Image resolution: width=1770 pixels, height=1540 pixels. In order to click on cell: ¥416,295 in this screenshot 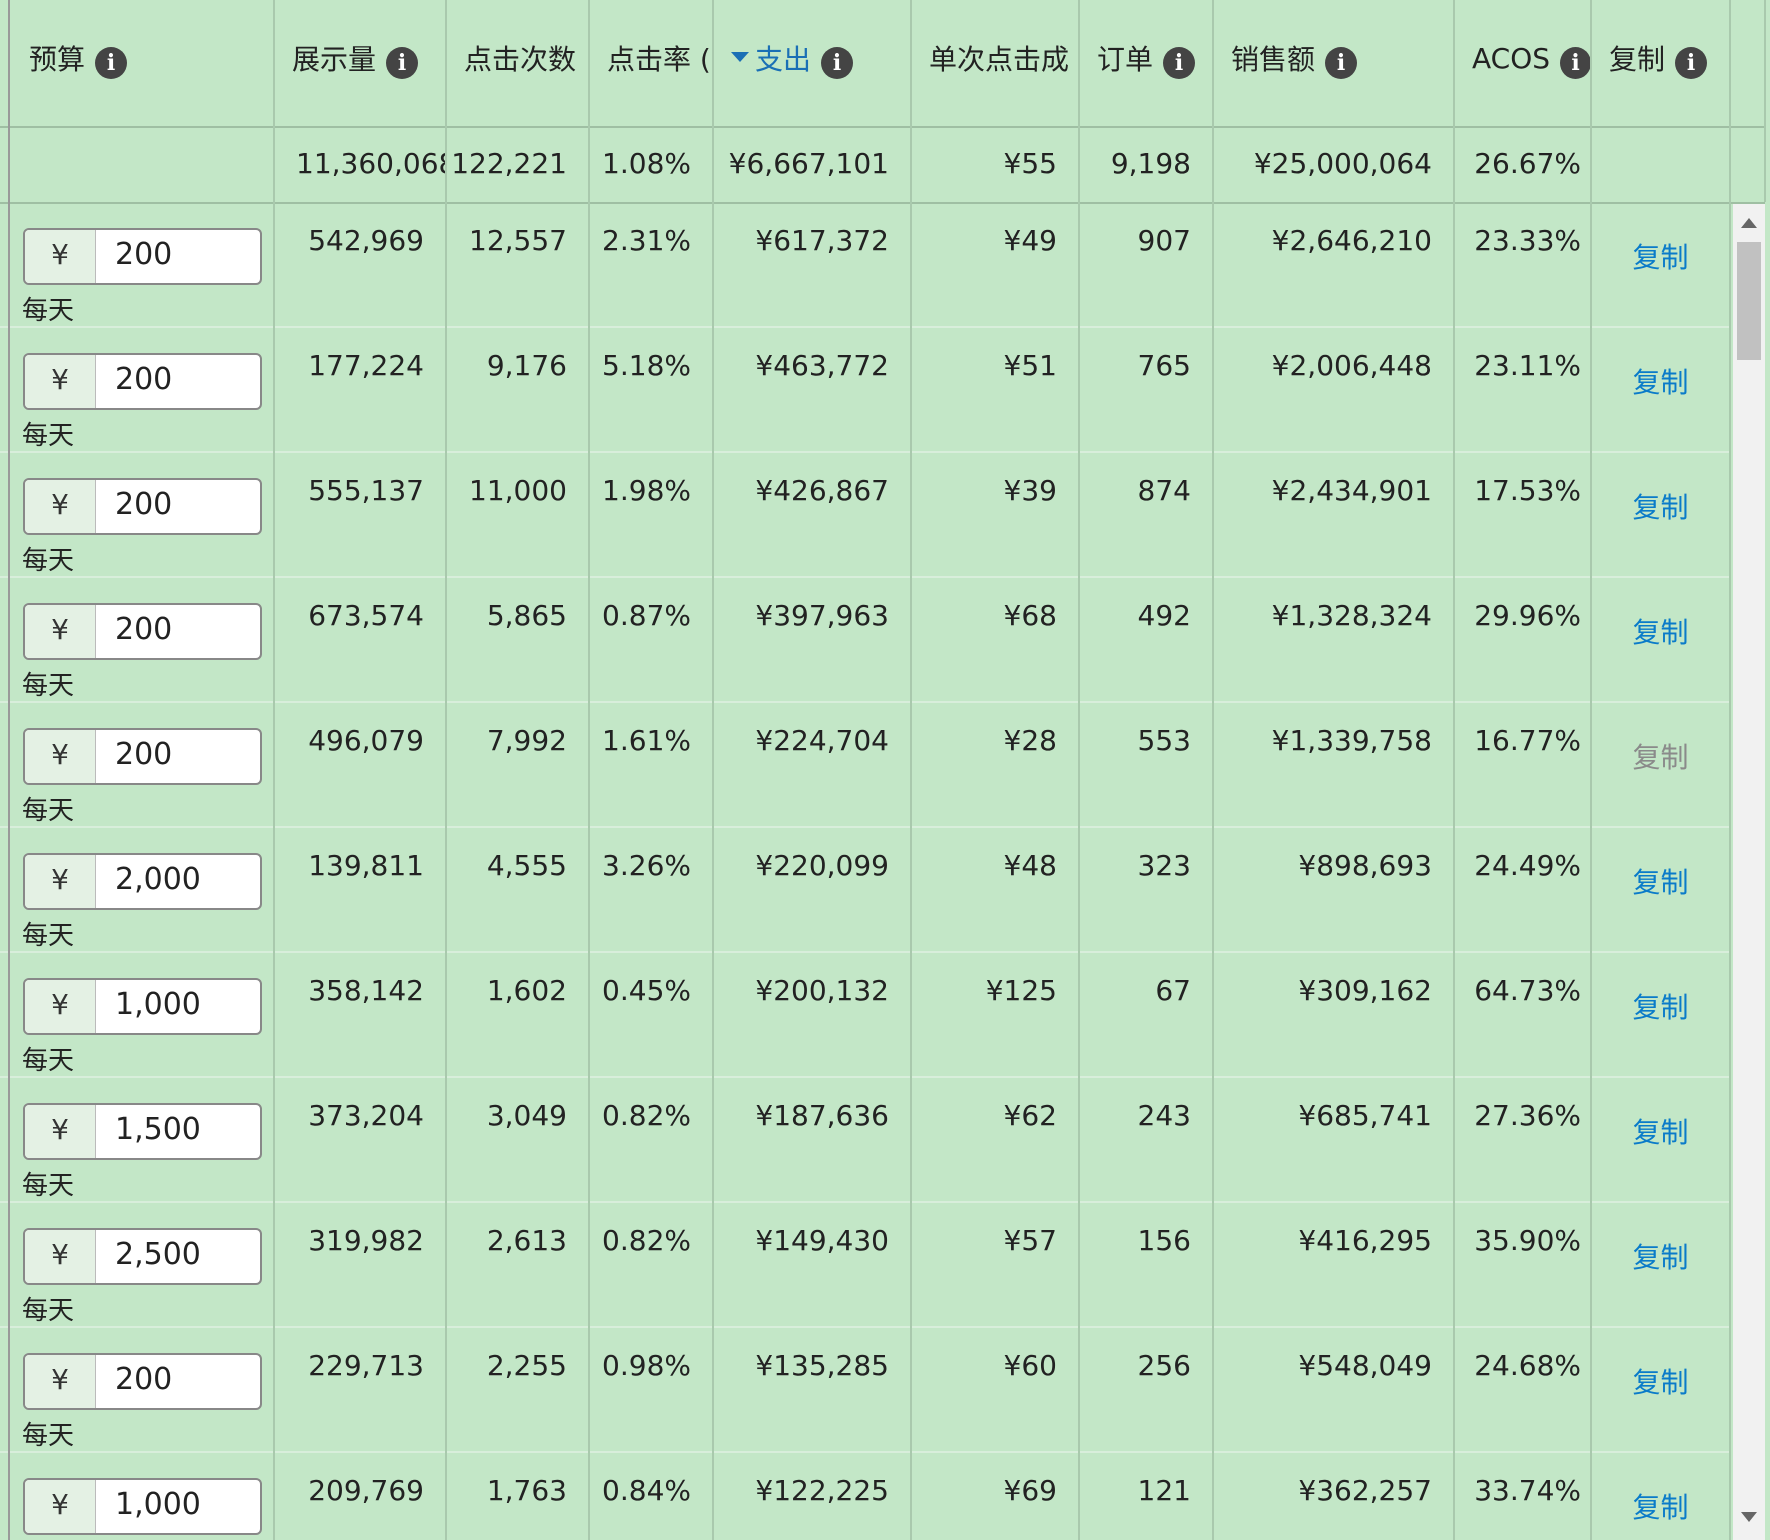, I will do `click(1365, 1240)`.